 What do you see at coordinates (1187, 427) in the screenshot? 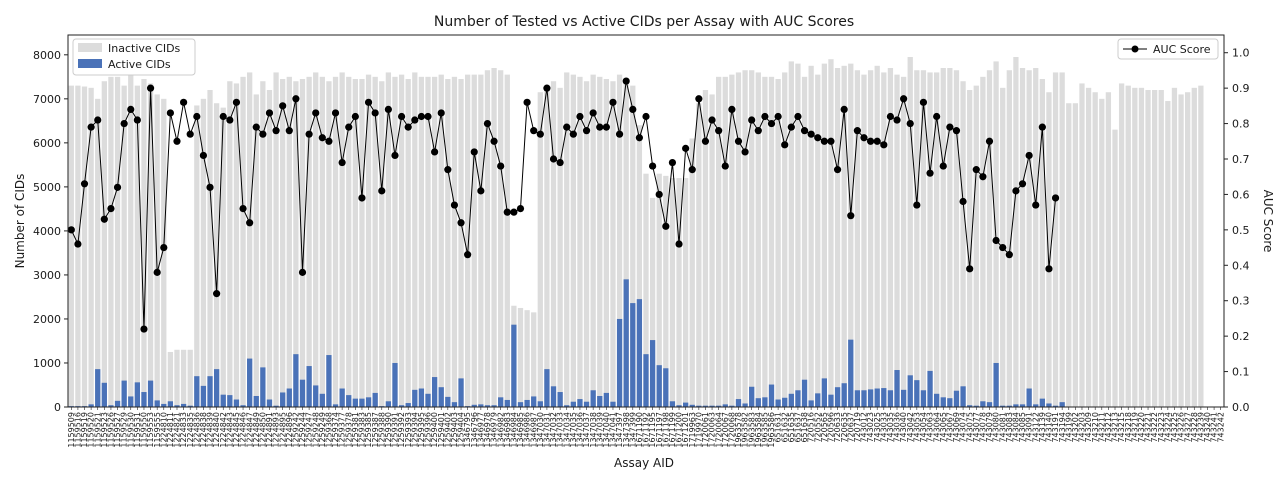
I see `x-tick-label: 743227` at bounding box center [1187, 427].